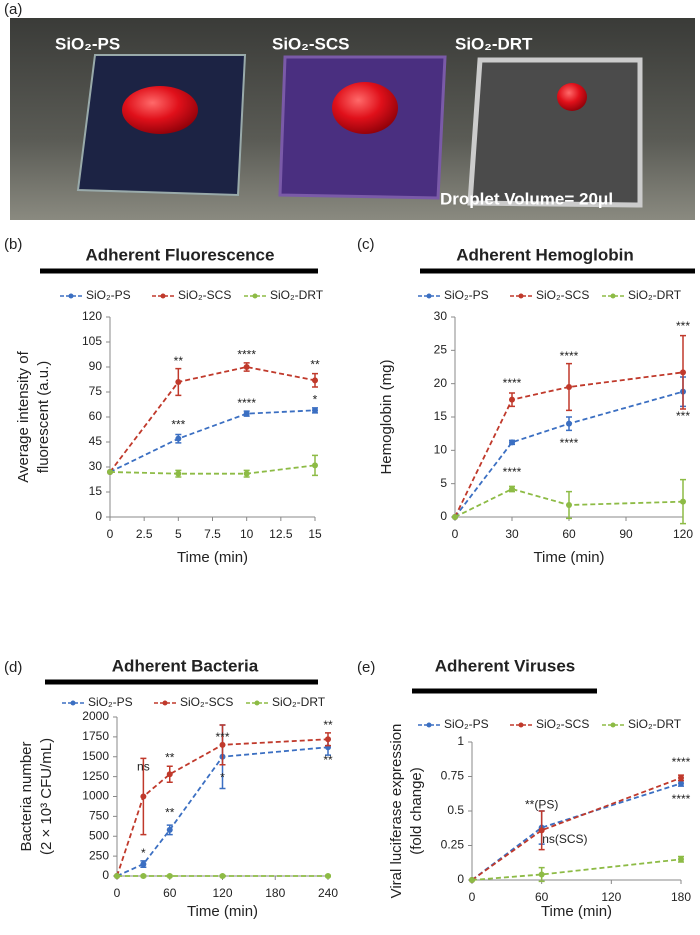 This screenshot has height=935, width=700. I want to click on y-tick-label: 1250, so click(95, 776).